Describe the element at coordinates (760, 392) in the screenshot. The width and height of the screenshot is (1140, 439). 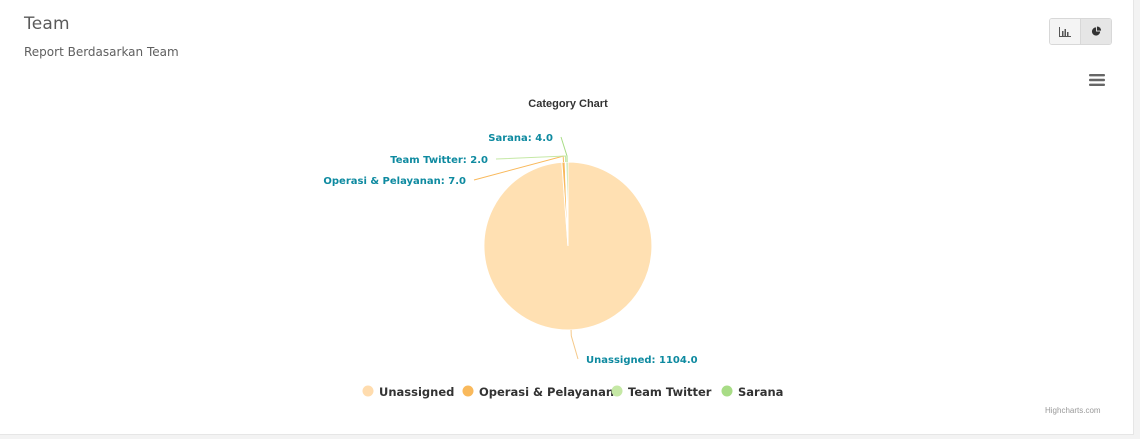
I see `legend-label: Sarana` at that location.